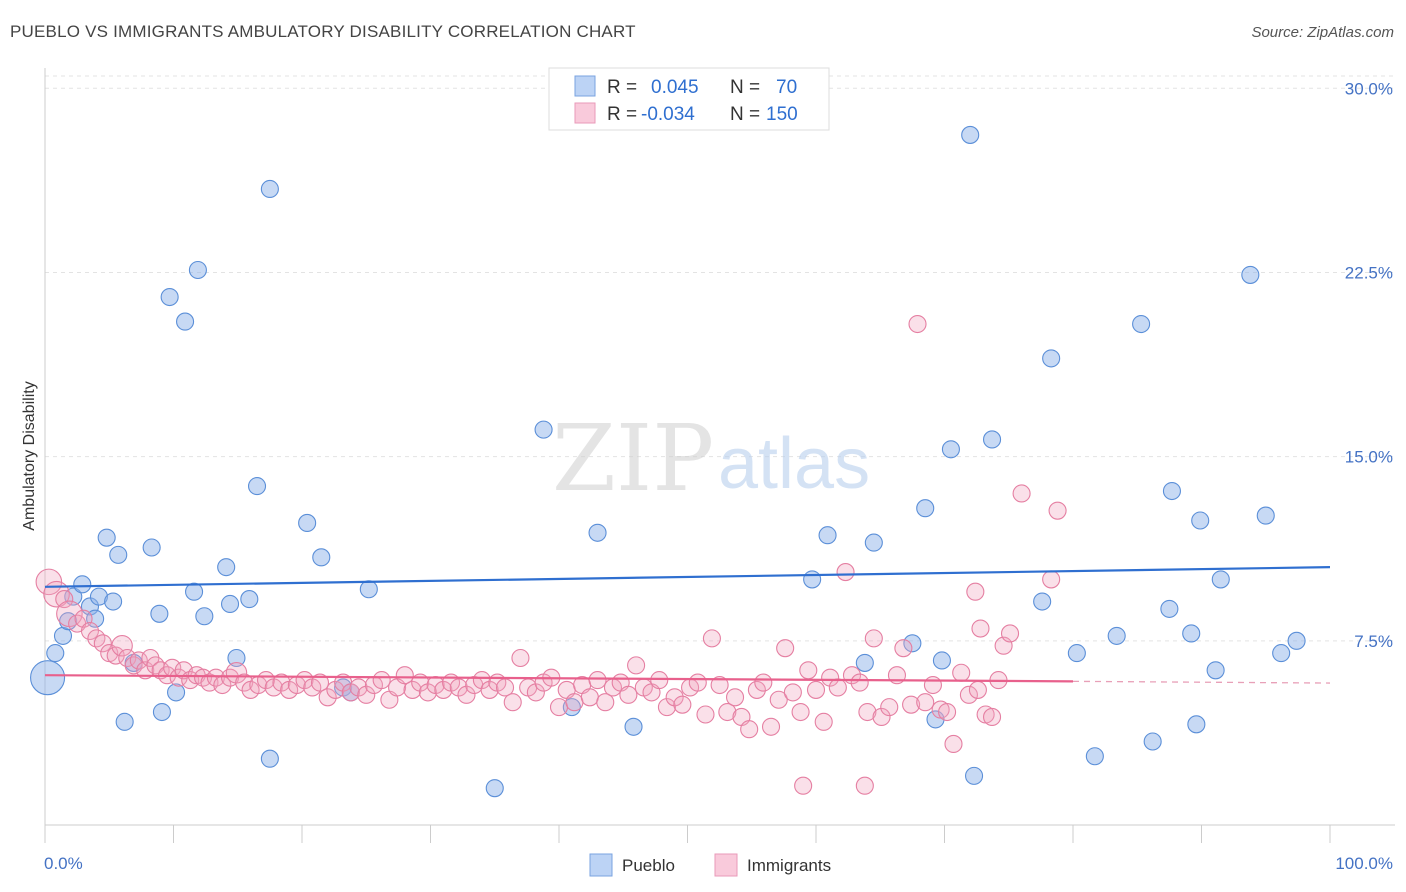 This screenshot has height=892, width=1406. What do you see at coordinates (689, 99) in the screenshot?
I see `correlation-legend: R = 0.045 N = 70 R = -0.034 N = 150` at bounding box center [689, 99].